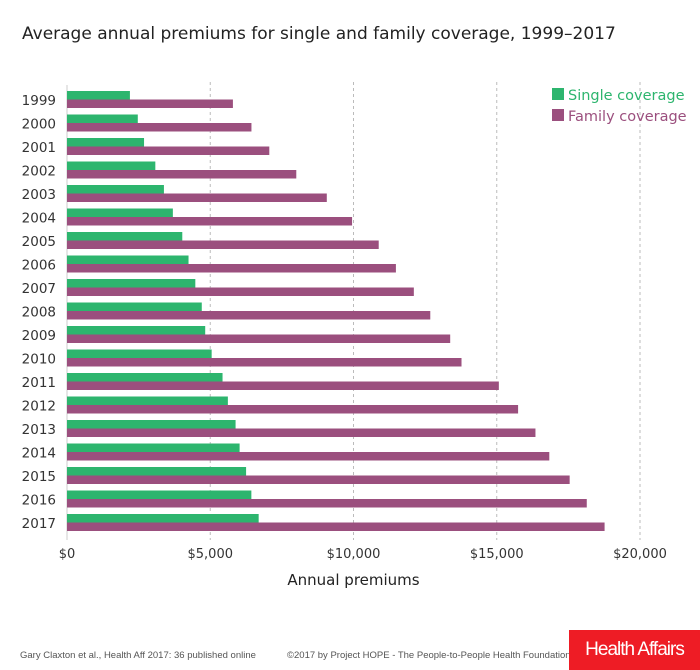  I want to click on y-tick-label: 2016, so click(39, 501).